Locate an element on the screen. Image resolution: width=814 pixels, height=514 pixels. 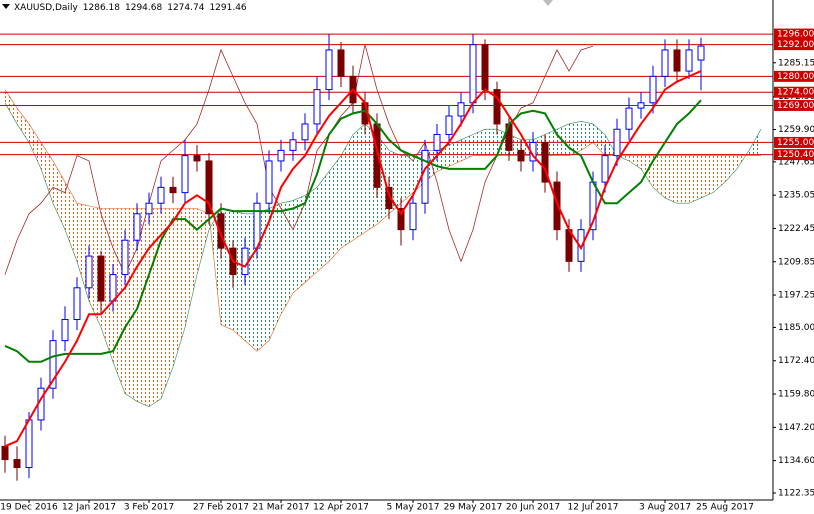
y-tick-label: 1209.85 is located at coordinates (796, 262).